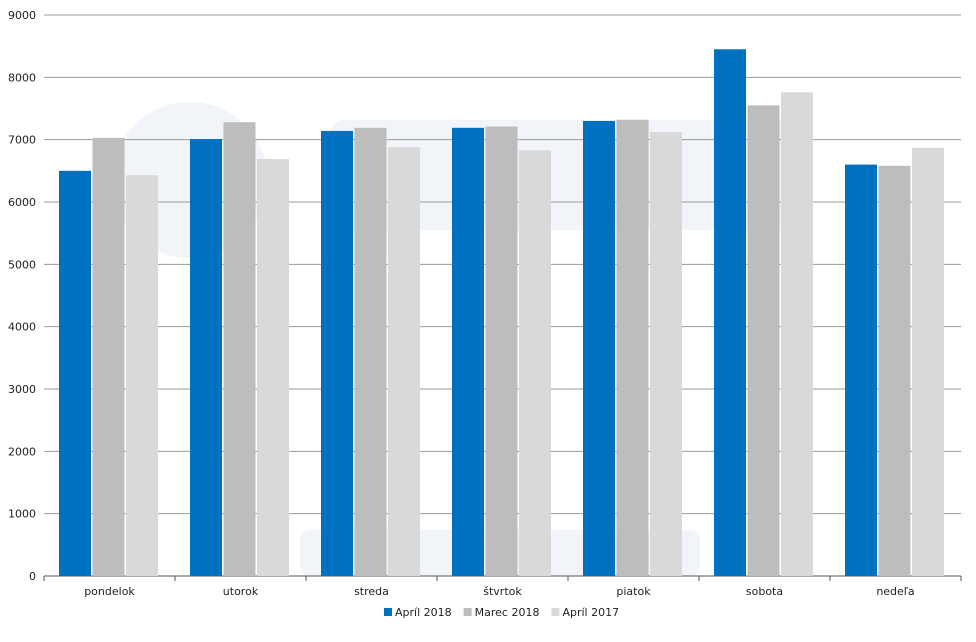 The height and width of the screenshot is (642, 976). I want to click on legend-item: Marec 2018, so click(501, 612).